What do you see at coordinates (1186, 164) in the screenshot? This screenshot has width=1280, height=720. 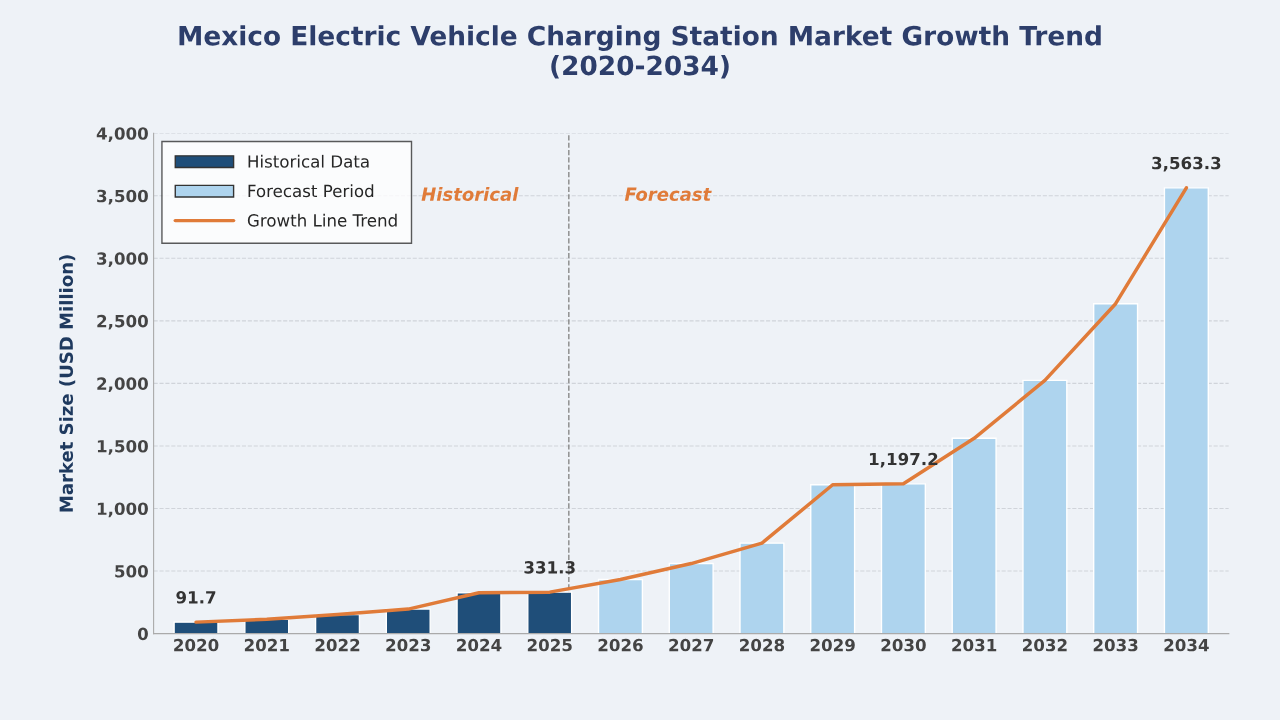 I see `data-label: 3,563.3` at bounding box center [1186, 164].